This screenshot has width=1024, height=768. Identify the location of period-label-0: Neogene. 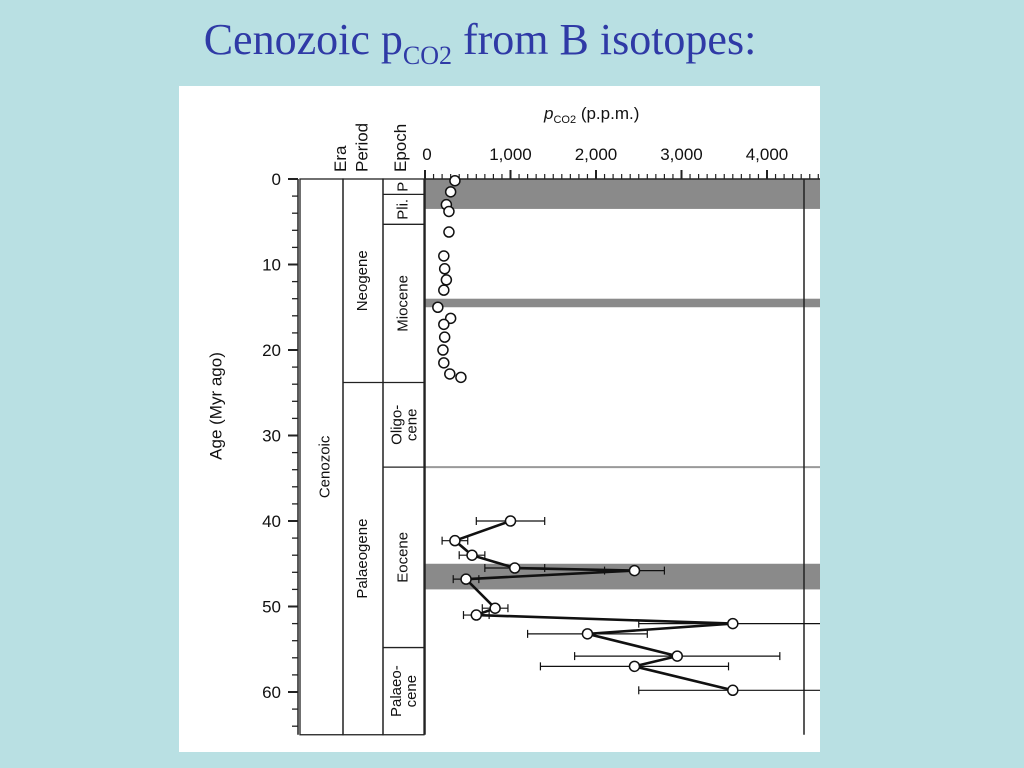
(362, 280).